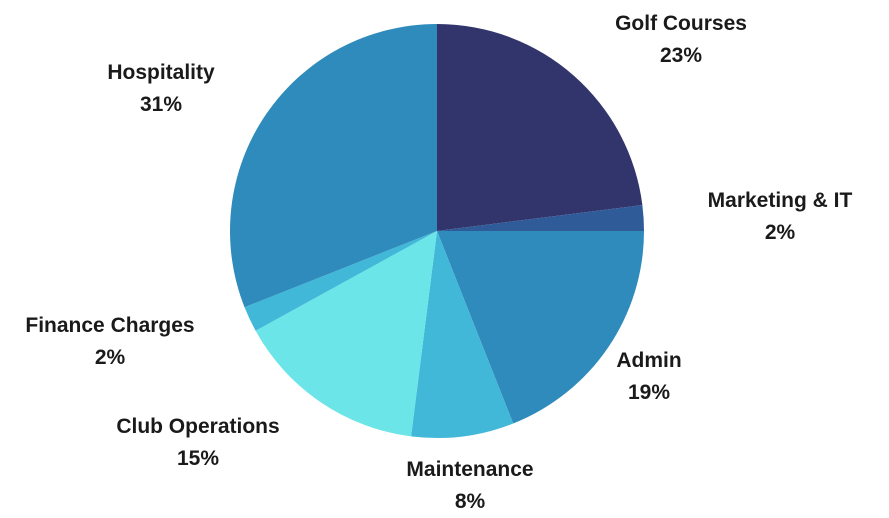 Image resolution: width=889 pixels, height=518 pixels. Describe the element at coordinates (681, 55) in the screenshot. I see `slice-percent: 23%` at that location.